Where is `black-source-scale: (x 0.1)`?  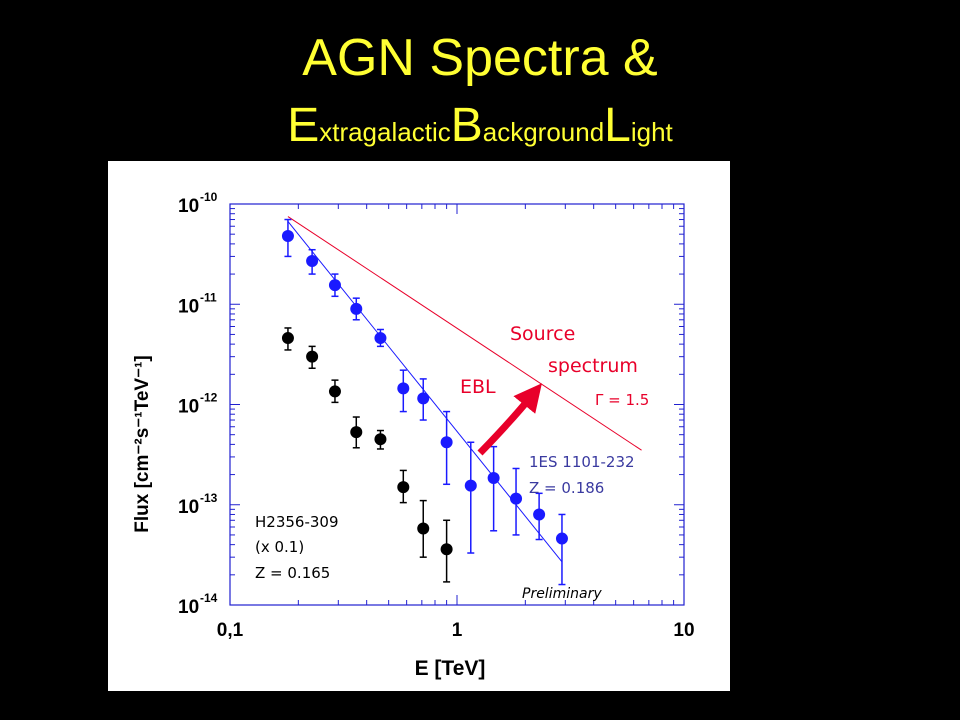 black-source-scale: (x 0.1) is located at coordinates (279, 547).